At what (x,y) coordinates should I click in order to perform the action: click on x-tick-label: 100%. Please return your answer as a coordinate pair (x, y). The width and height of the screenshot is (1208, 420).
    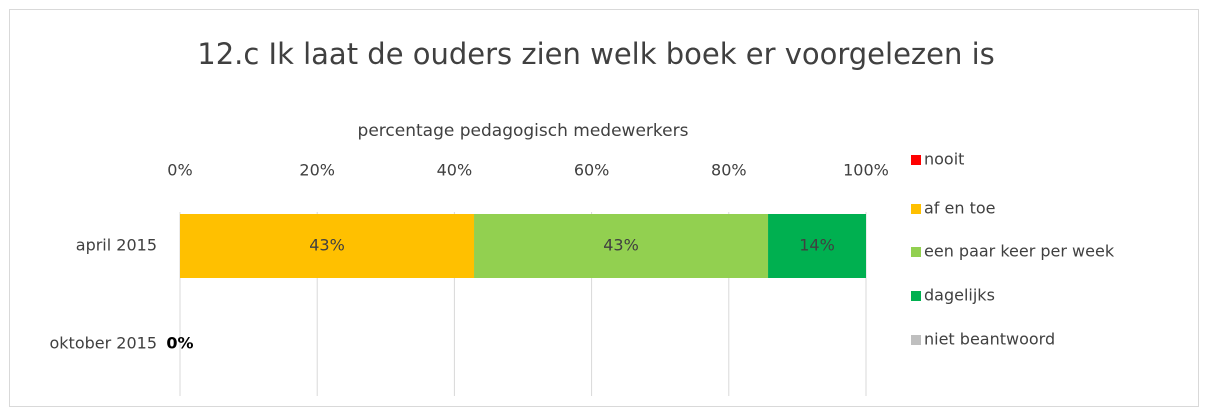
    Looking at the image, I should click on (866, 170).